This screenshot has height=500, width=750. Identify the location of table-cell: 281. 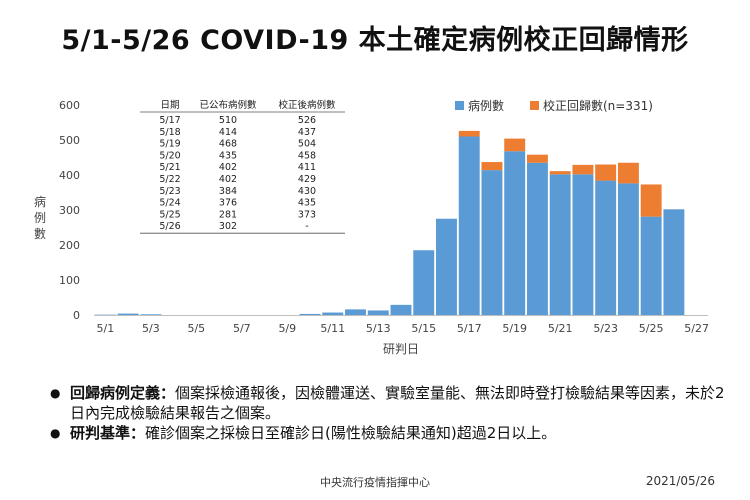
(228, 214).